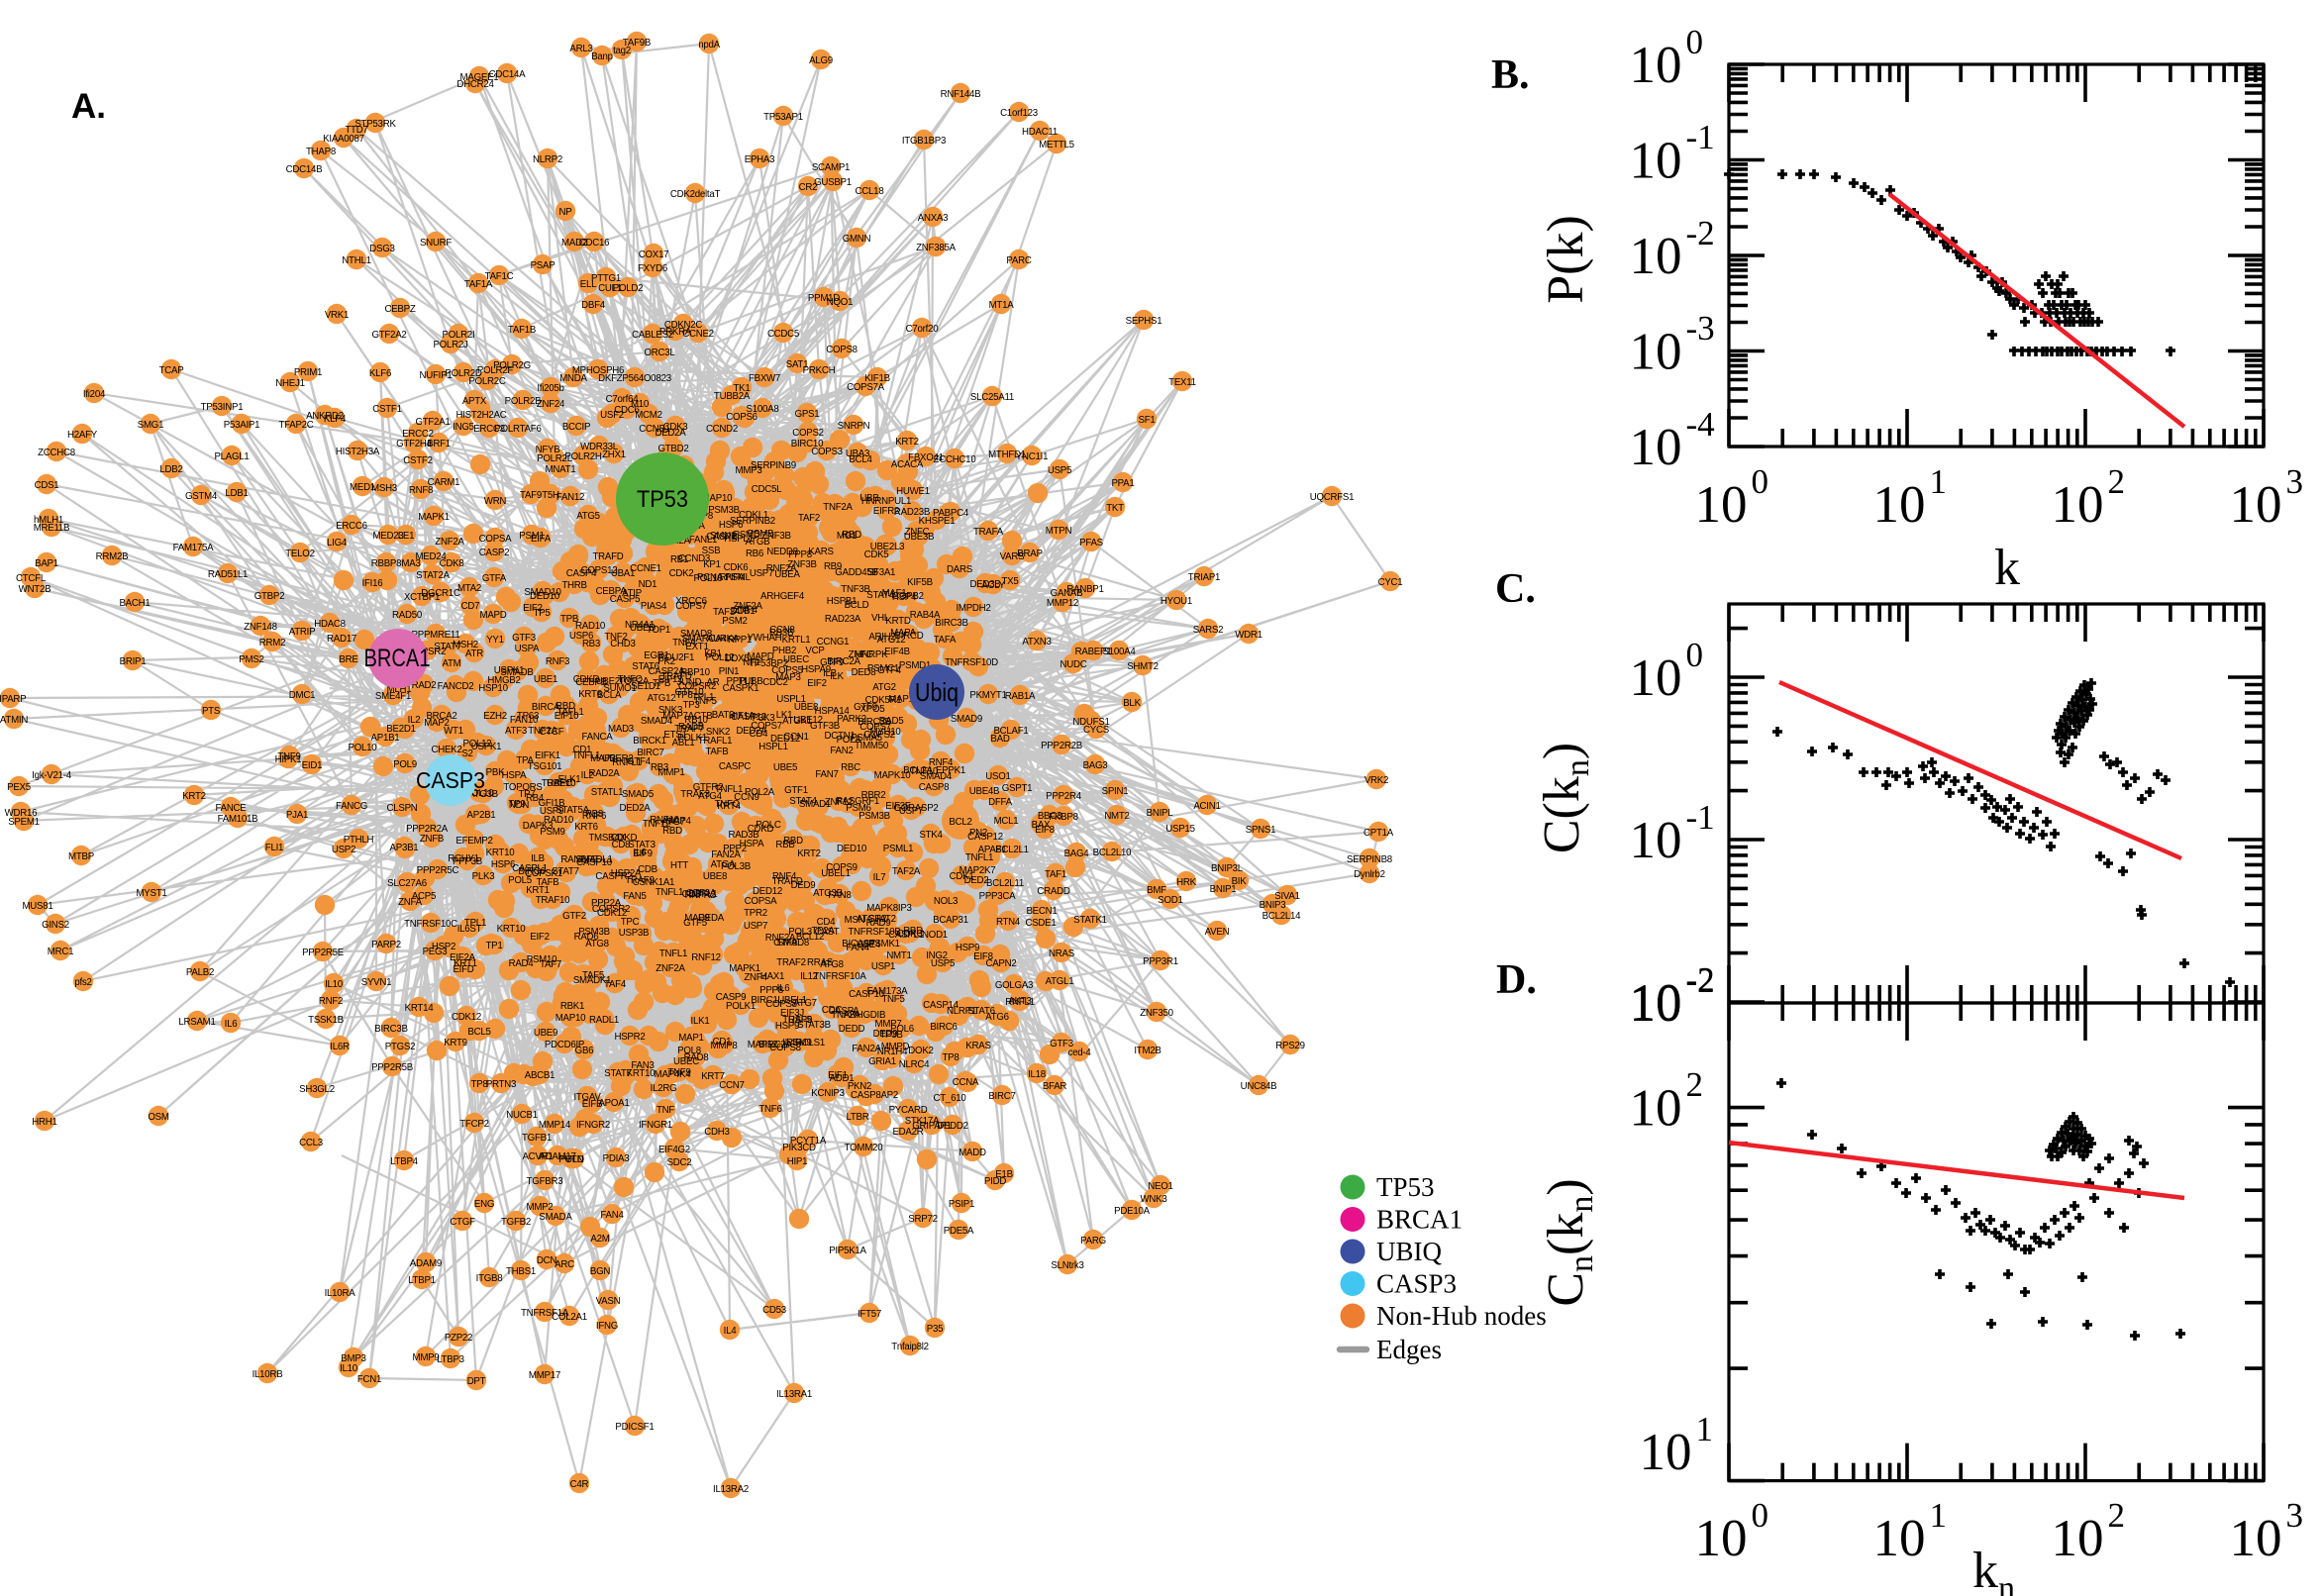  What do you see at coordinates (809, 976) in the screenshot?
I see `svg-text: IL12` at bounding box center [809, 976].